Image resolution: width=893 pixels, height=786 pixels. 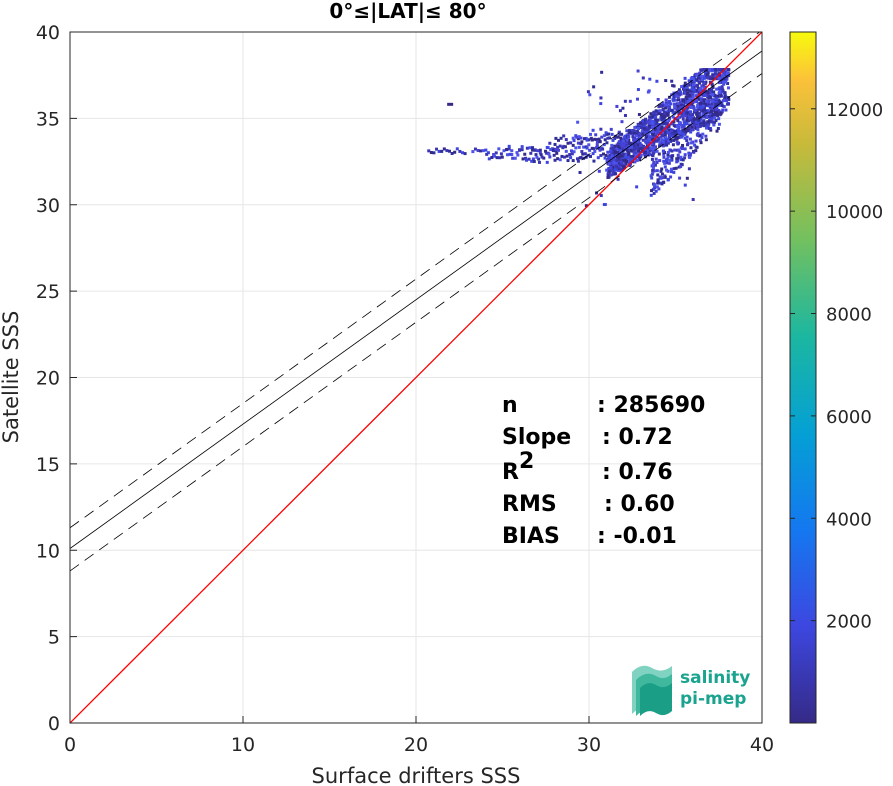 I want to click on y-axis: 0 5 10 15 20 25 30 35 40, so click(x=56, y=378).